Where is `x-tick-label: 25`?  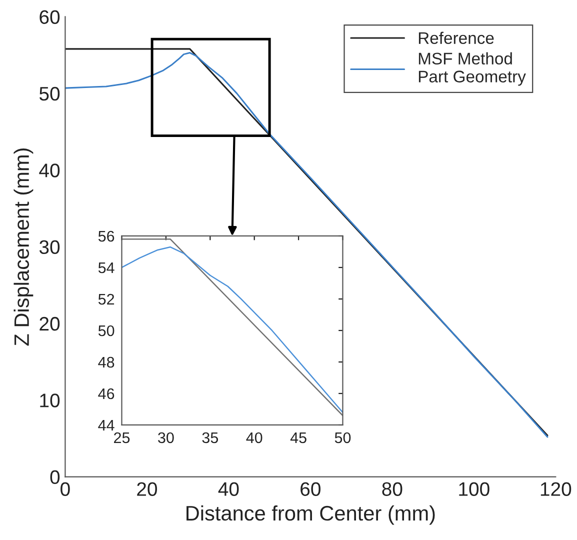
x-tick-label: 25 is located at coordinates (122, 438).